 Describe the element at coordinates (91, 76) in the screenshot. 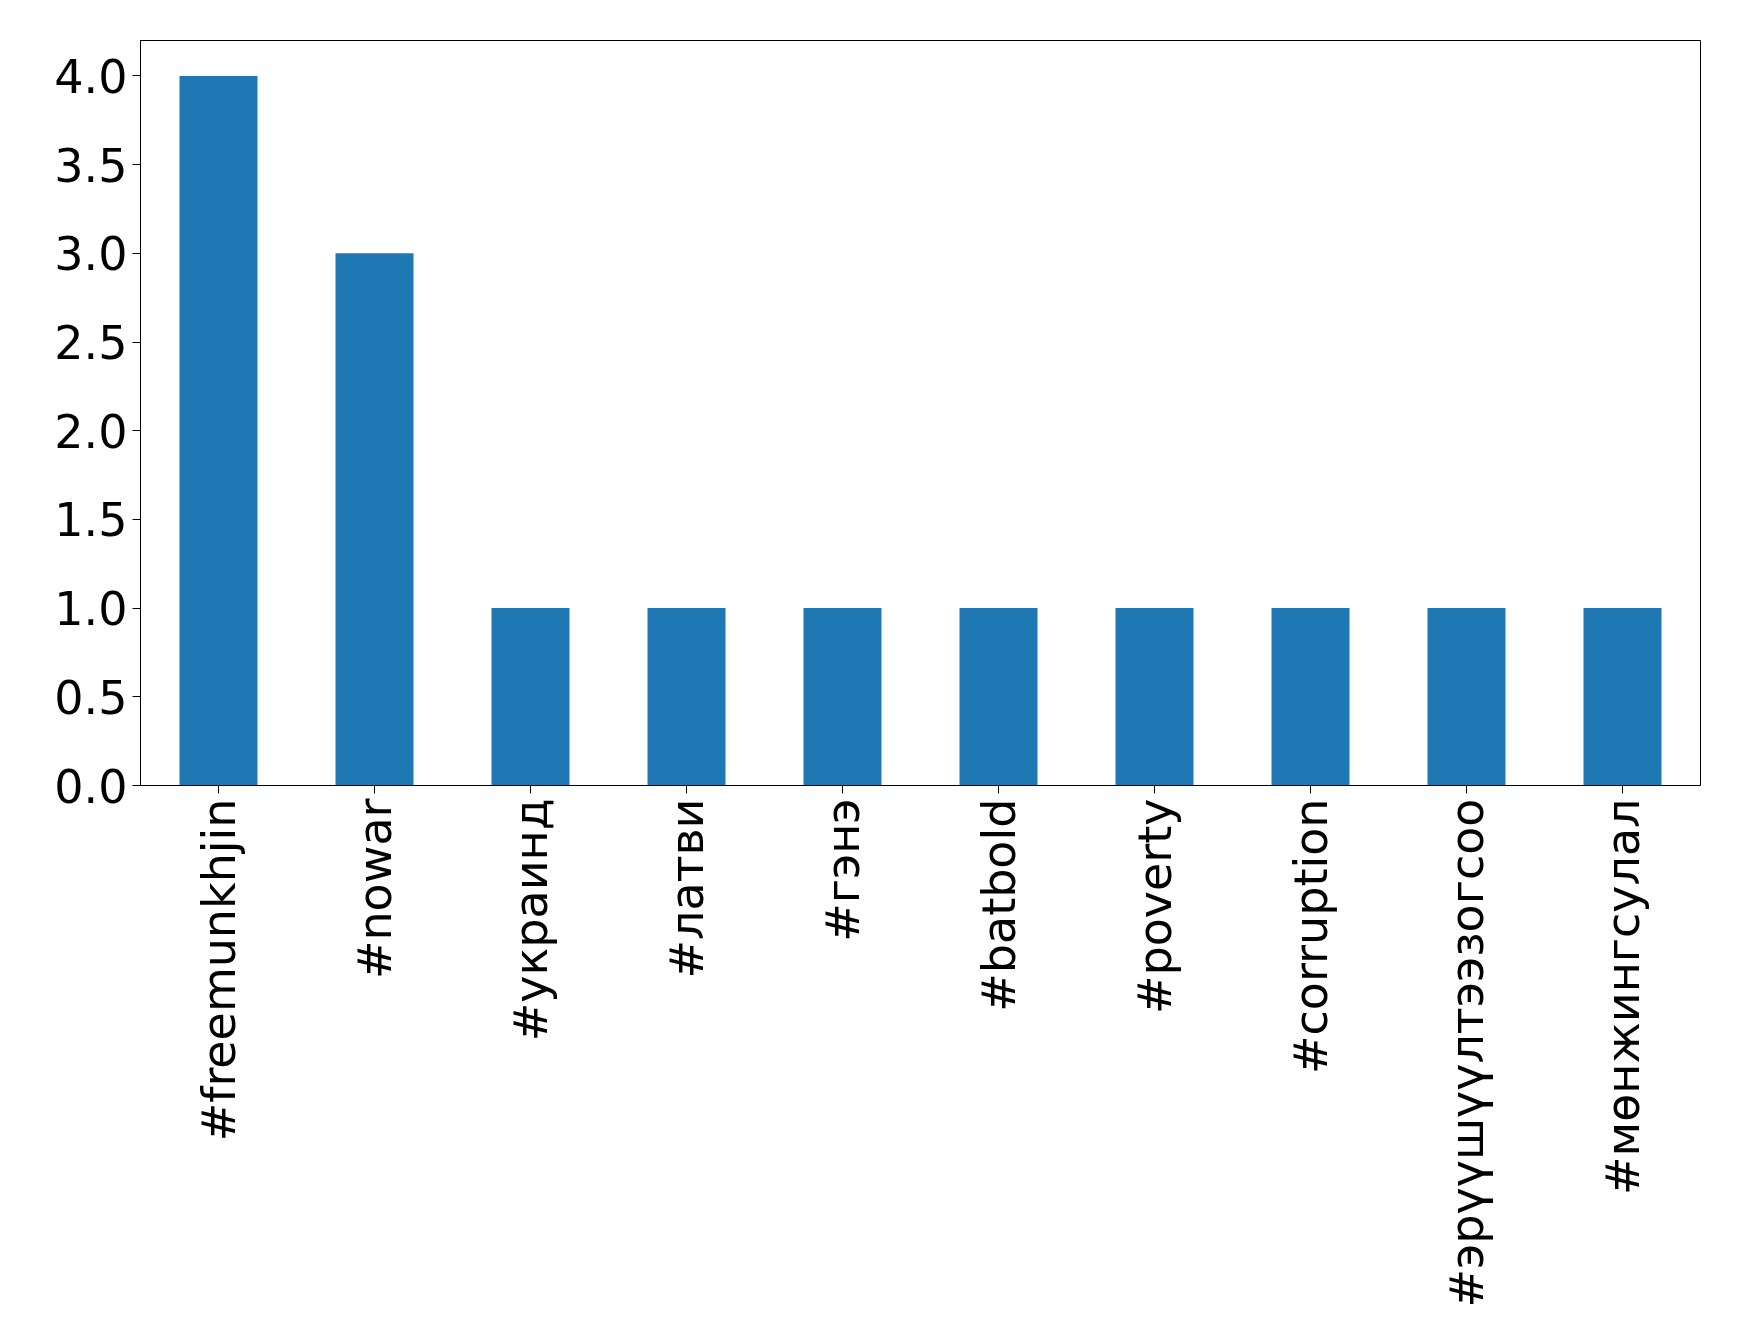

I see `y-tick-label: 4.0` at that location.